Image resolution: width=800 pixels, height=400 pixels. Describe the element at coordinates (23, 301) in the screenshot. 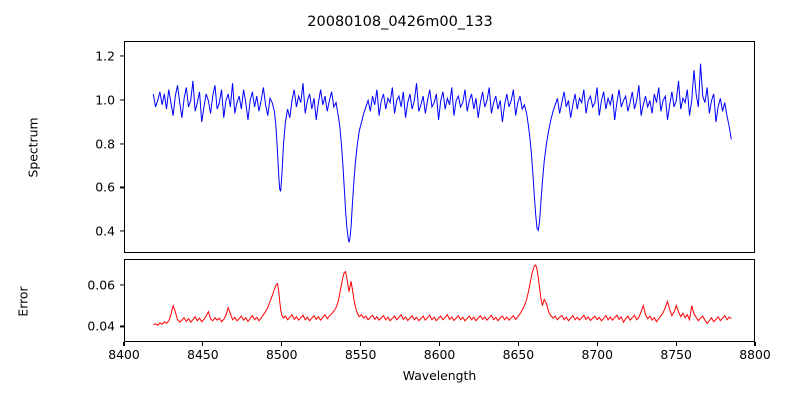

I see `y-axis-label-error: Error` at that location.